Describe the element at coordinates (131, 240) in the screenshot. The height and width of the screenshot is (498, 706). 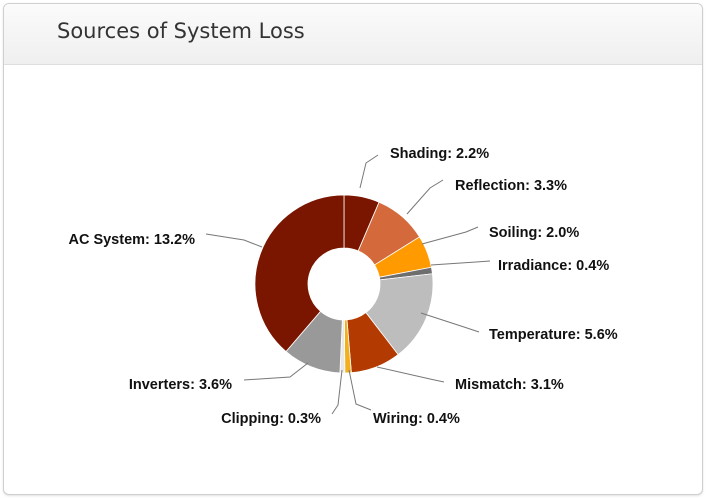
I see `label-ac-system: AC System: 13.2%` at that location.